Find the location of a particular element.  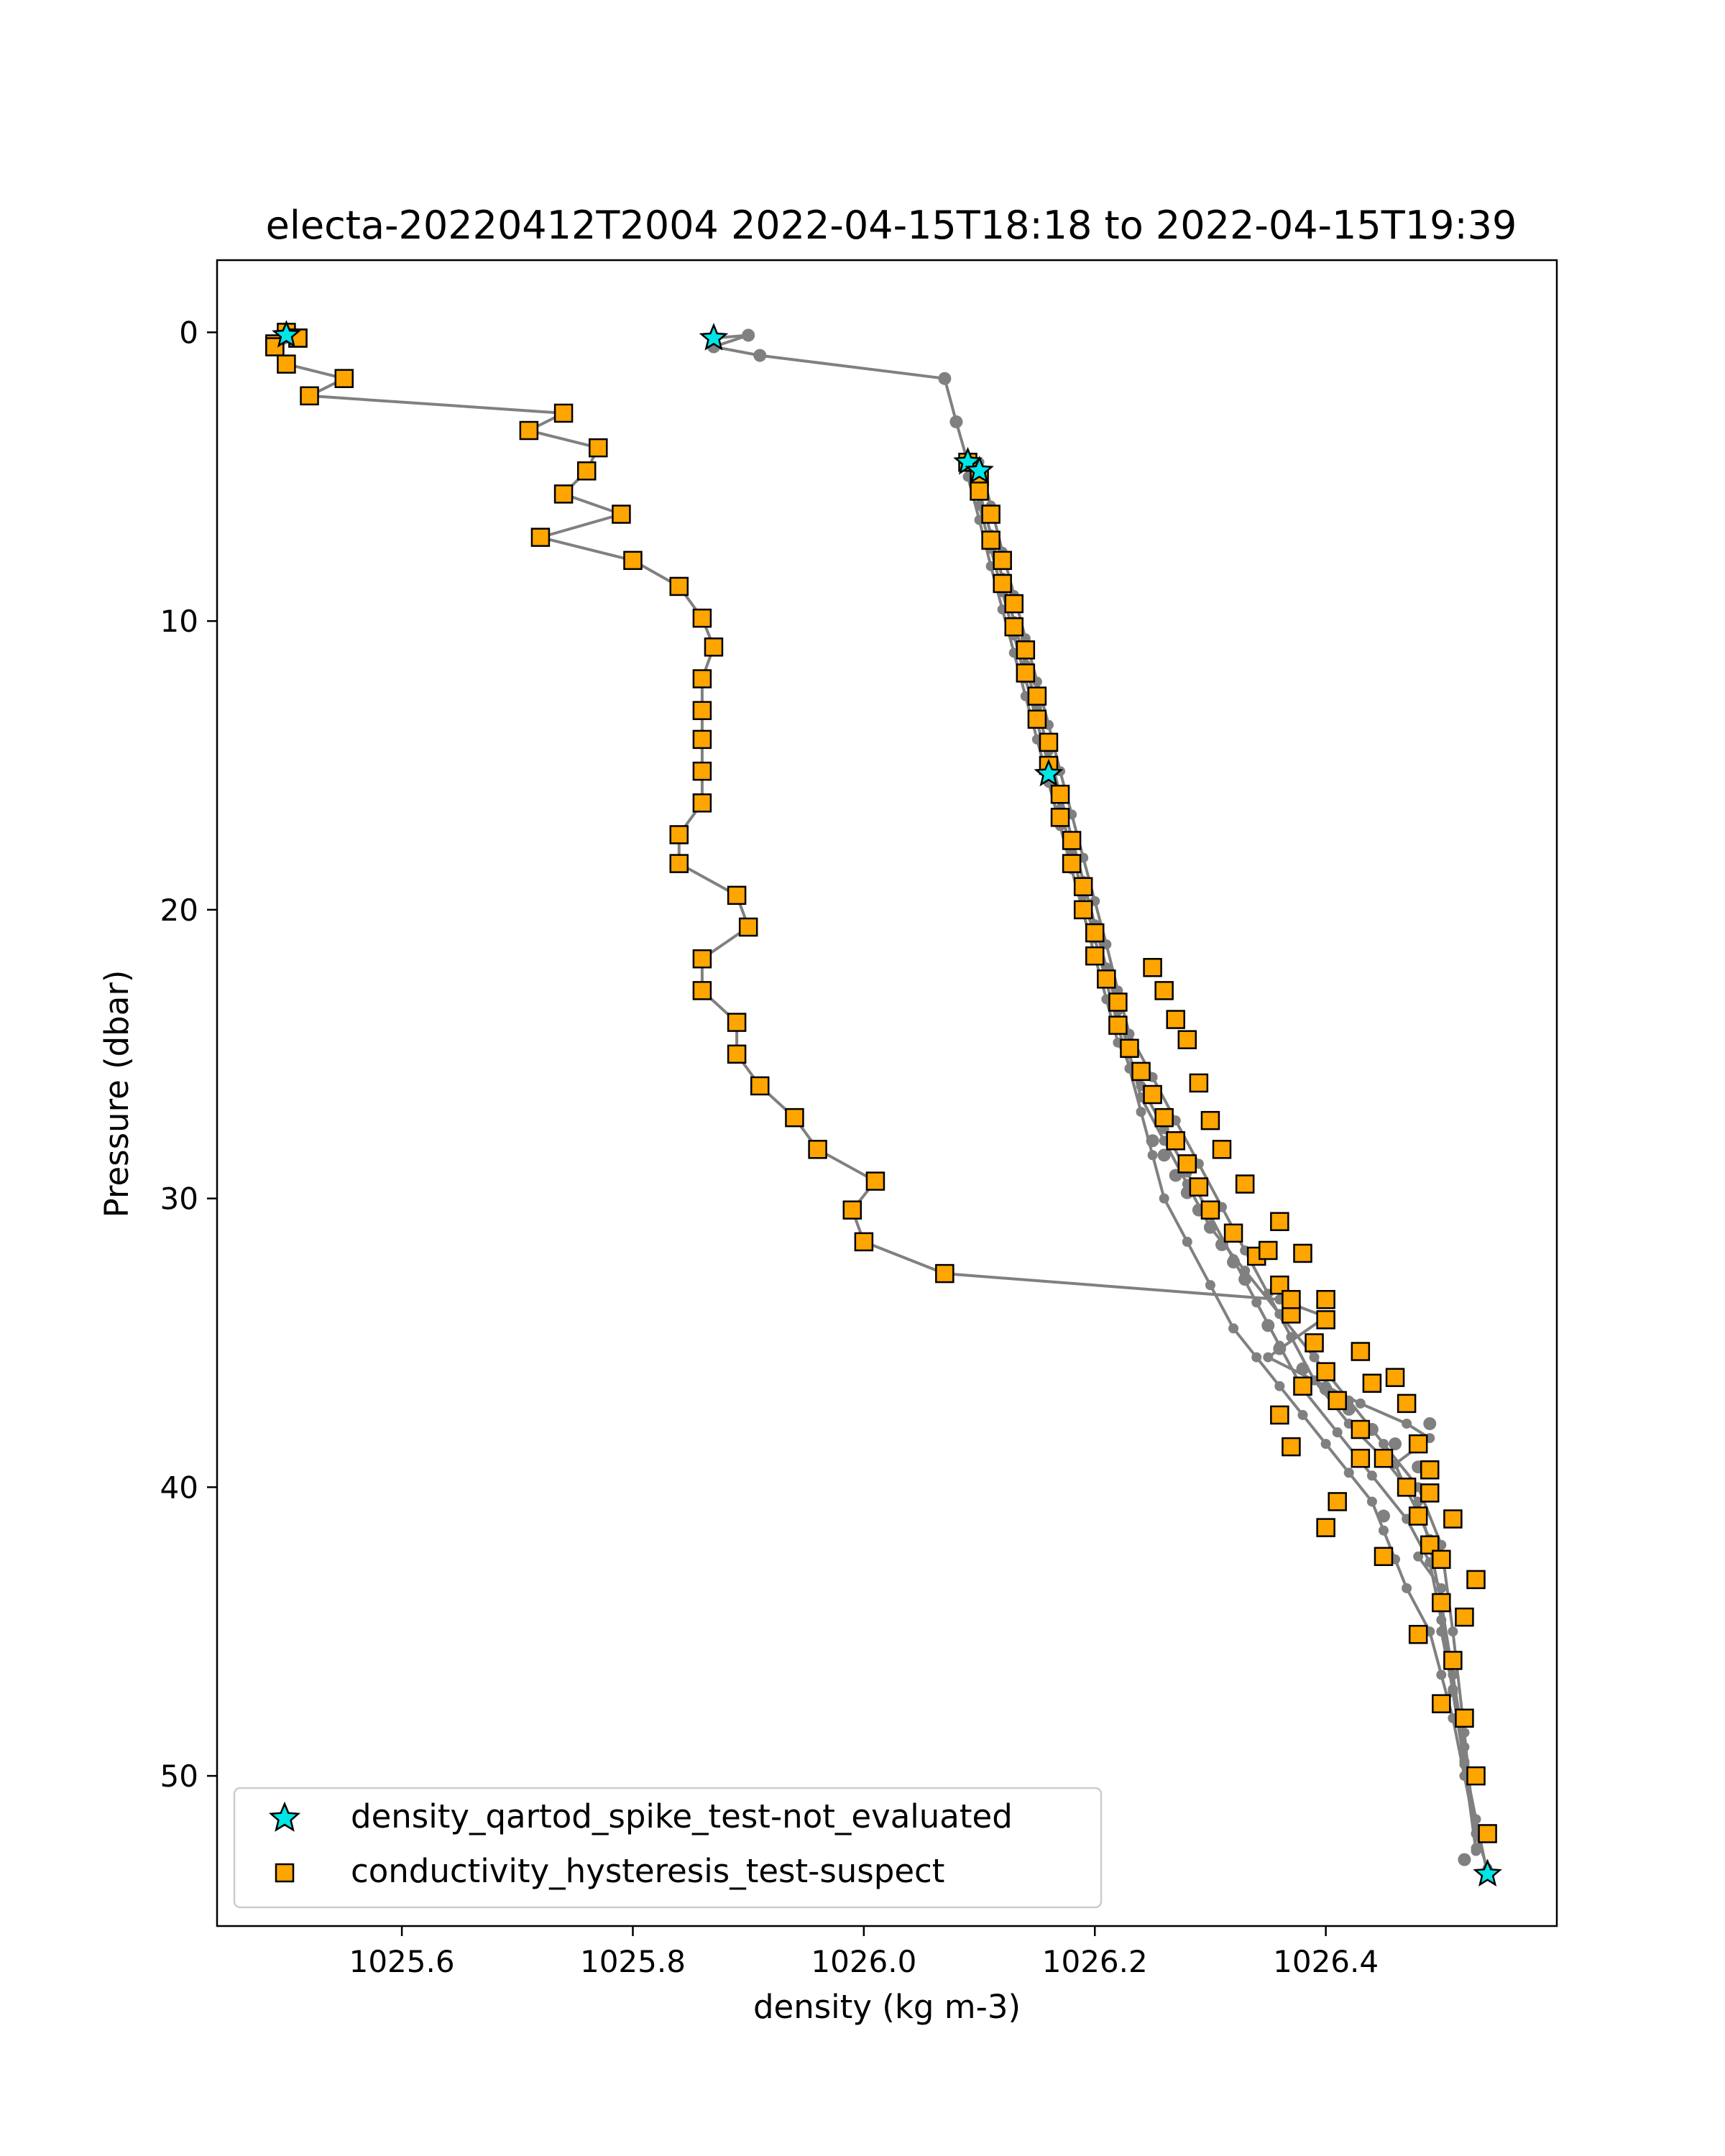

legend-label-spike: density_qartod_spike_test-not_evaluated is located at coordinates (682, 1816).